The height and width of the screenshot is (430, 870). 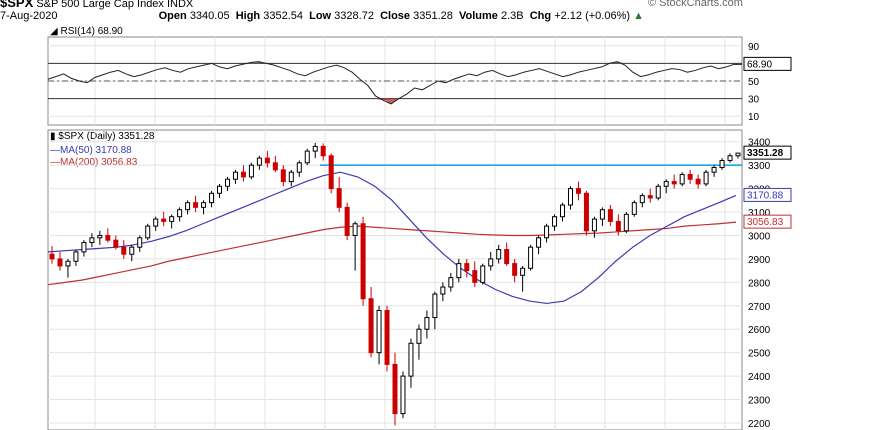 I want to click on close-value-tag-text: 3351.28, so click(x=765, y=153).